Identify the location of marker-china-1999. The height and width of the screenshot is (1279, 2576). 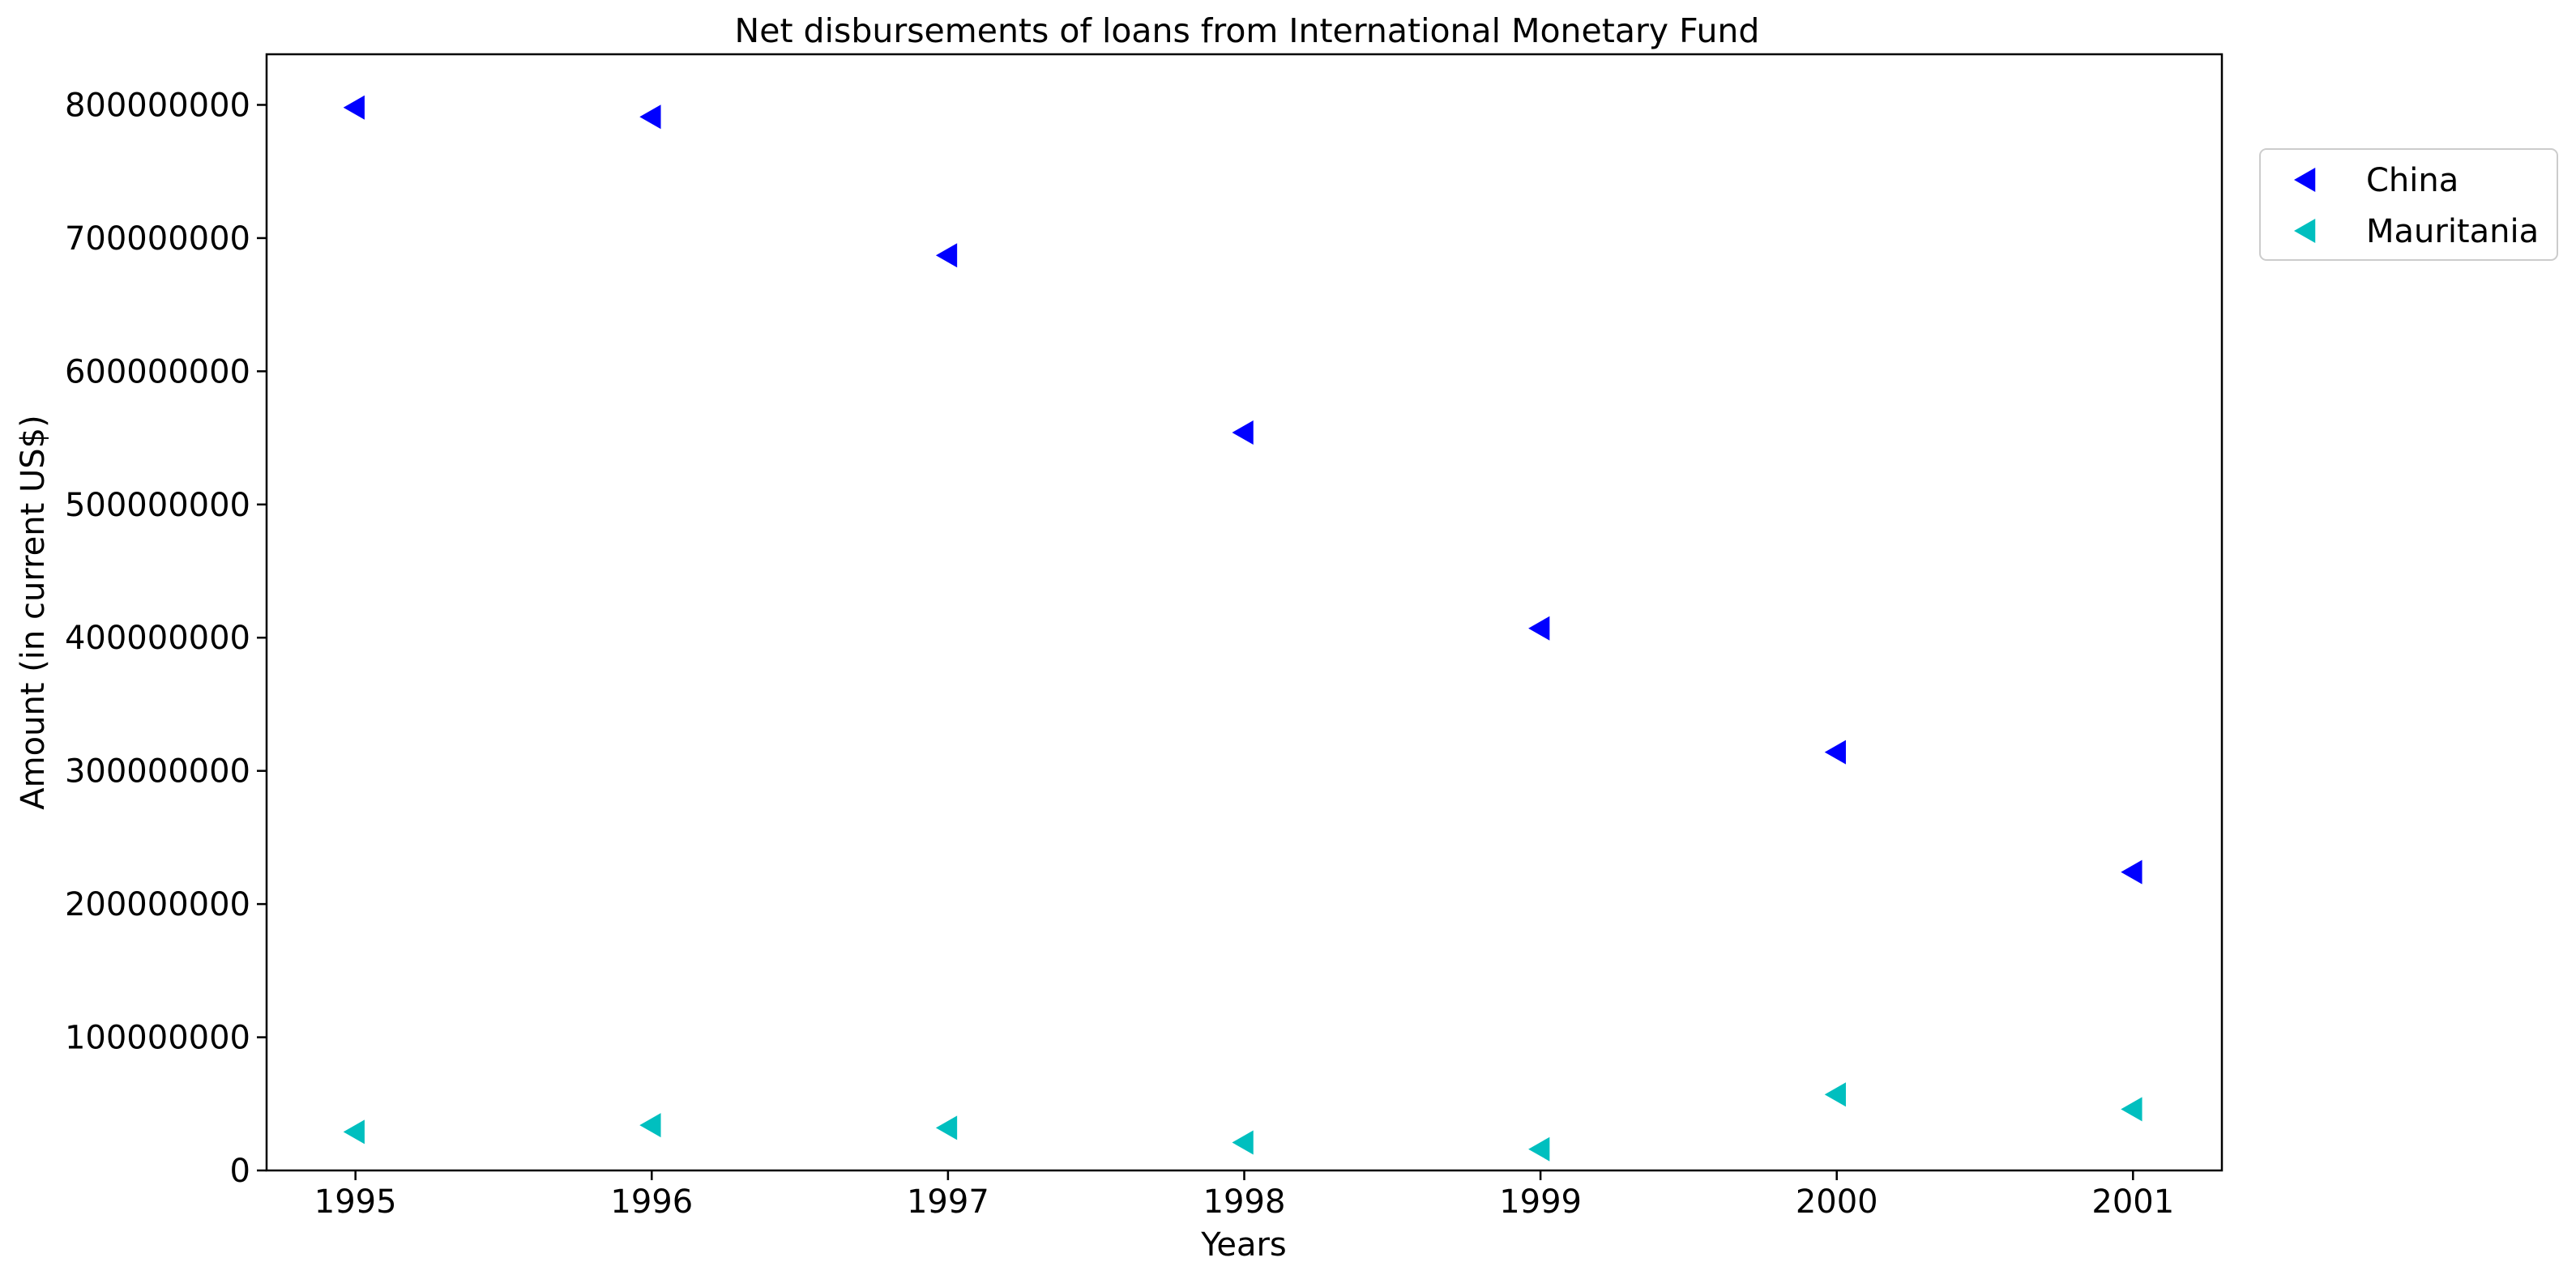
(1539, 628).